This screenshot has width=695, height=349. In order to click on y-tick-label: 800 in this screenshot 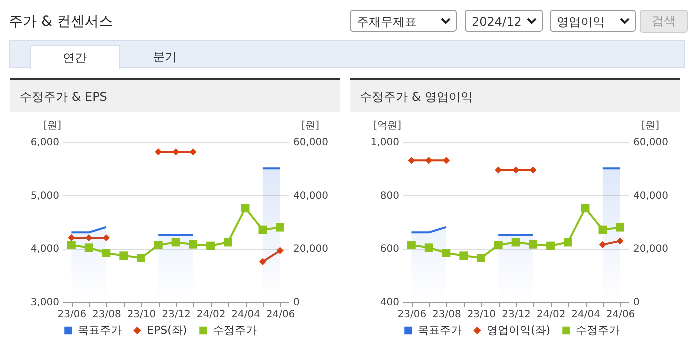, I will do `click(390, 196)`.